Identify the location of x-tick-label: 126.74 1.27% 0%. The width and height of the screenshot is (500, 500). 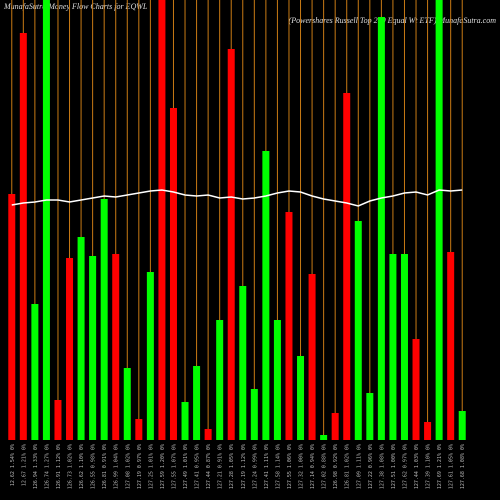
(47, 466).